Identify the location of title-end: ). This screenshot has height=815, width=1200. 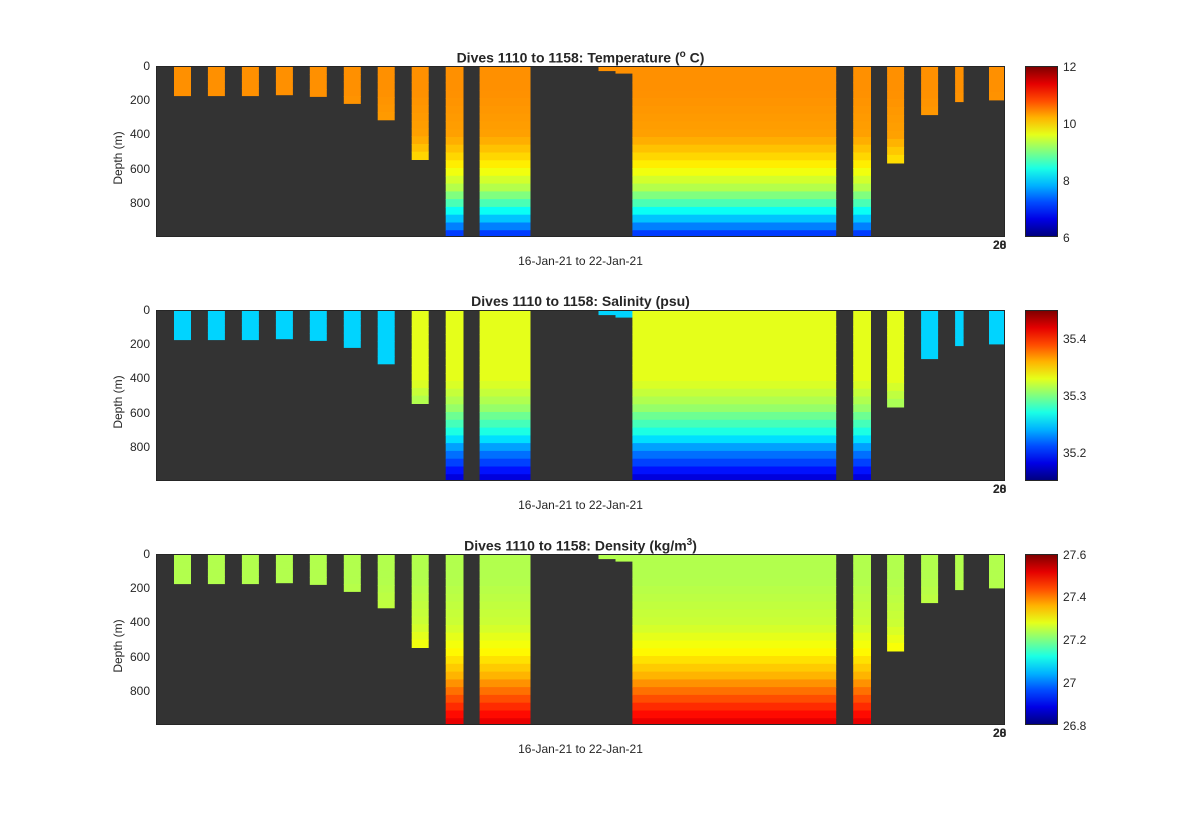
(694, 545).